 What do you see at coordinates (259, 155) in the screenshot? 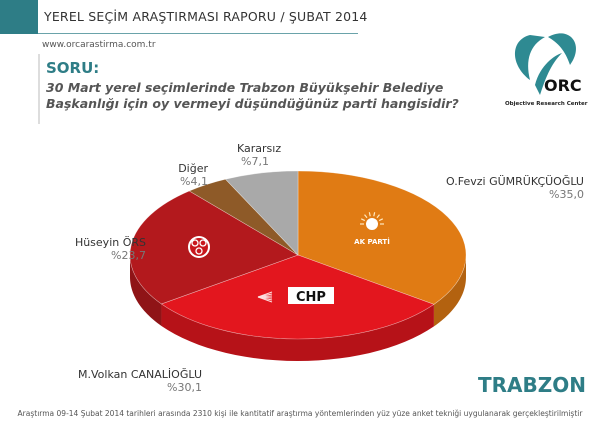
I see `label-kararsiz: Kararsız %7,1` at bounding box center [259, 155].